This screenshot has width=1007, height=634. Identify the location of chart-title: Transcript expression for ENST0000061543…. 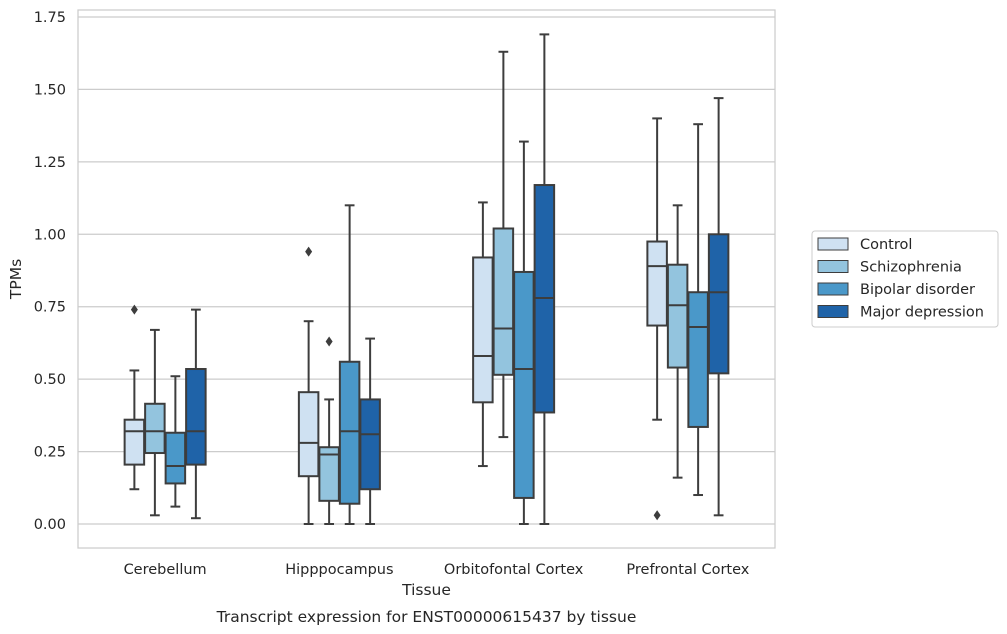
(426, 617).